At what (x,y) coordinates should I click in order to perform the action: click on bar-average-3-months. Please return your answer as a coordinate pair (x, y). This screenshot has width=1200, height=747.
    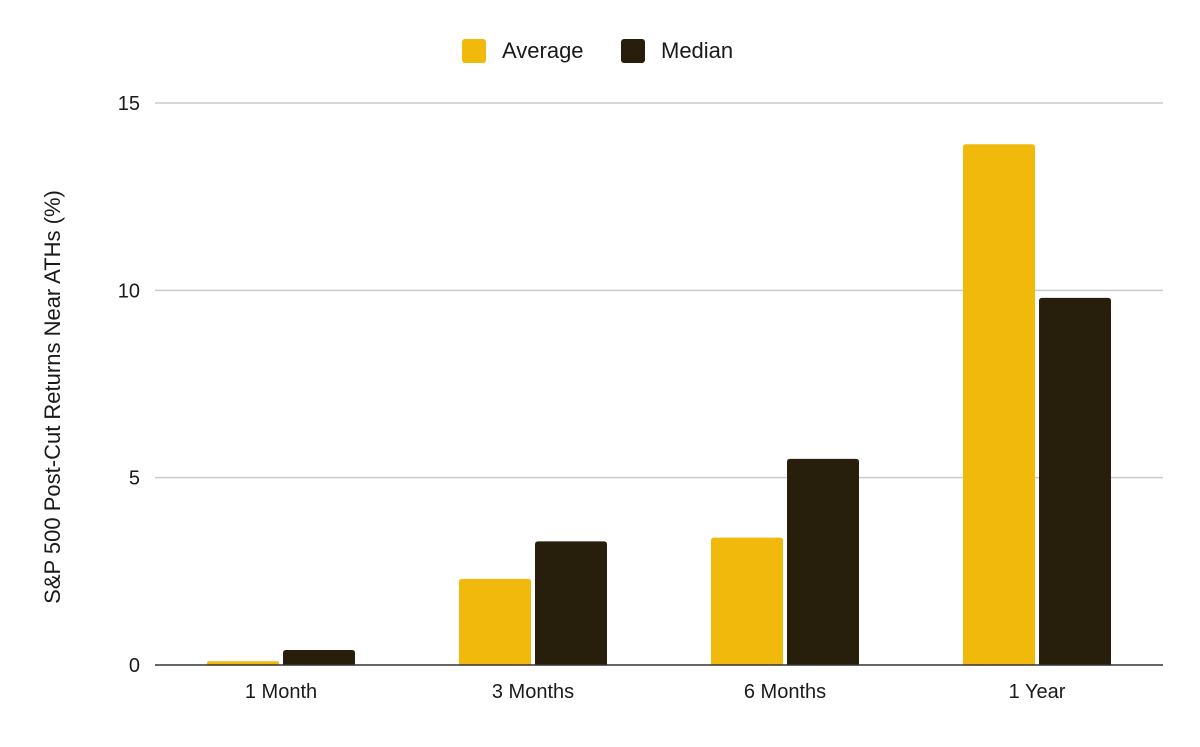
    Looking at the image, I should click on (495, 621).